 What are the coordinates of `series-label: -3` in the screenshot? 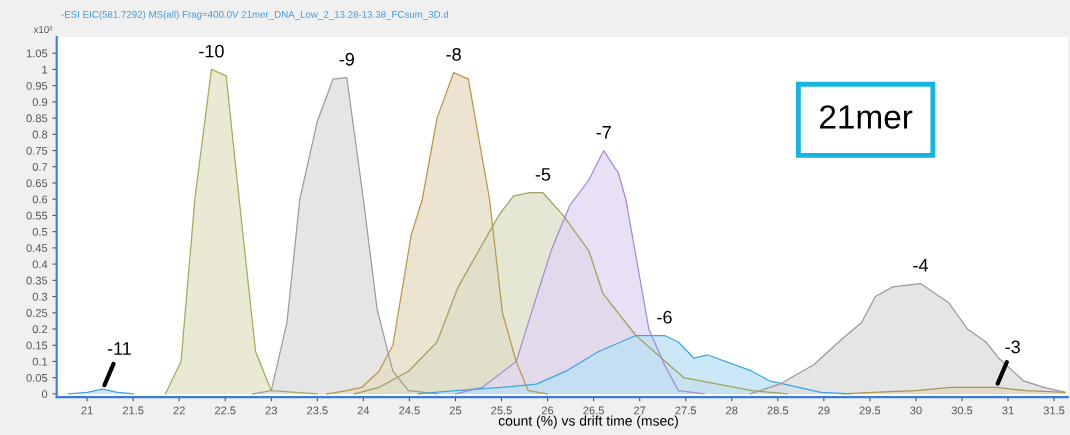 It's located at (1012, 347).